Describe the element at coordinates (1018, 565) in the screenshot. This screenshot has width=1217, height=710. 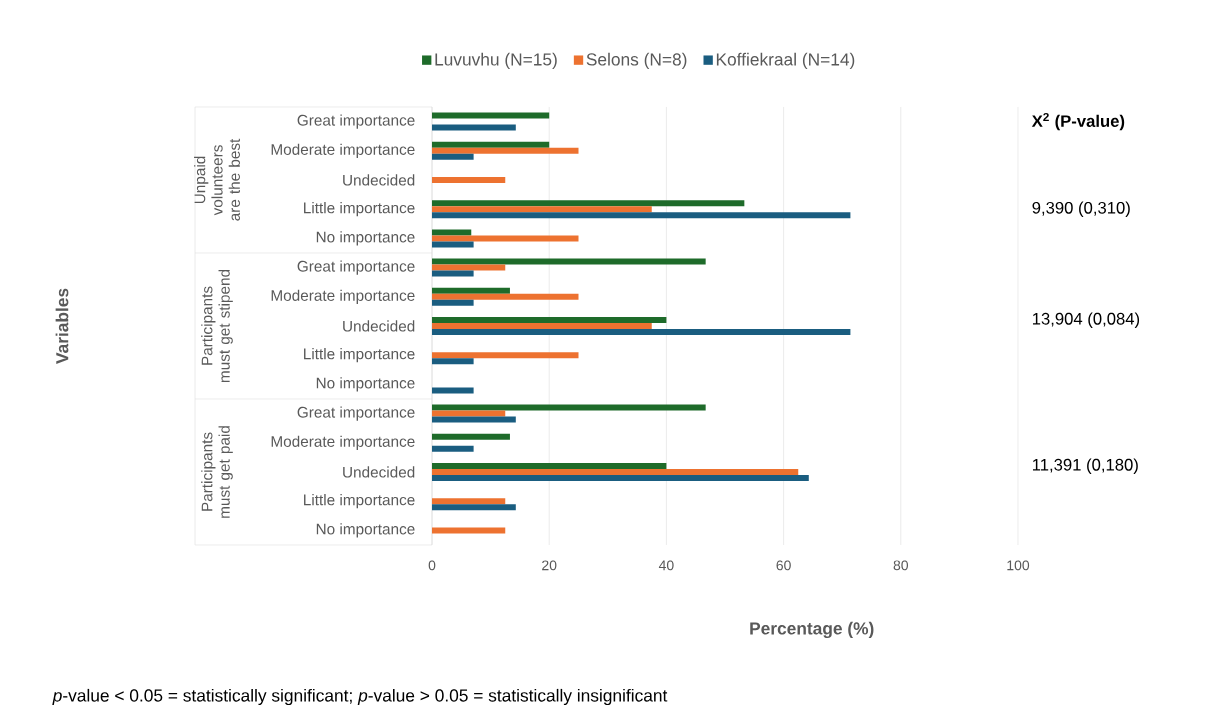
I see `x-tick-label: 100` at that location.